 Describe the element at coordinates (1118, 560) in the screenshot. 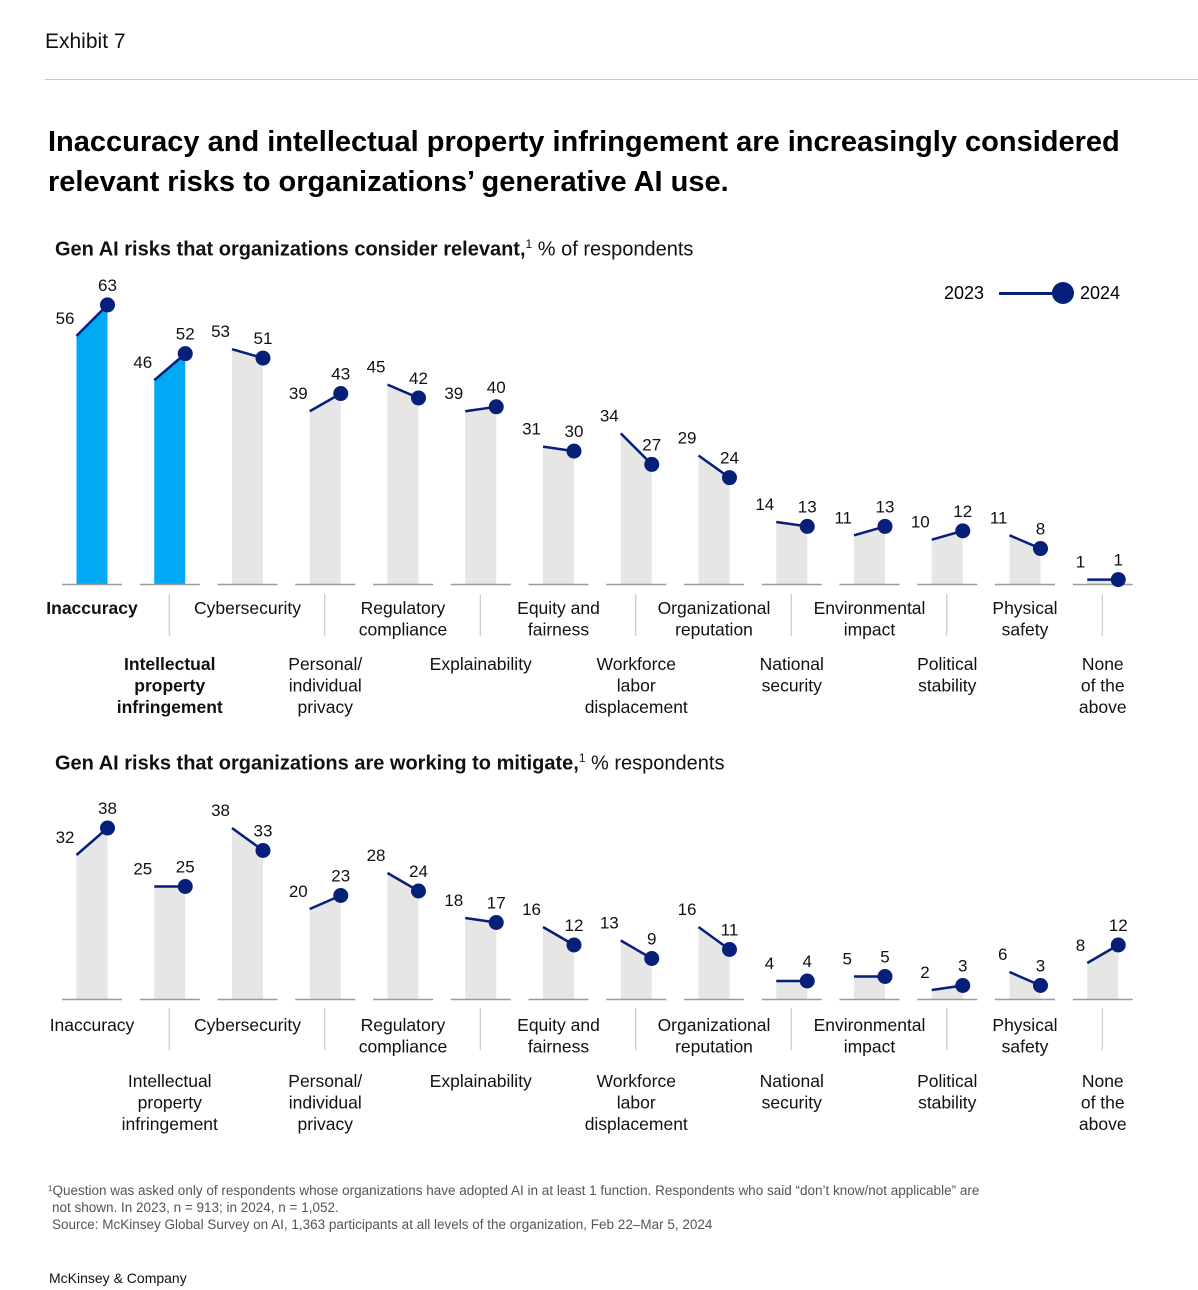

I see `value-2024-none-of-the-above: 1` at that location.